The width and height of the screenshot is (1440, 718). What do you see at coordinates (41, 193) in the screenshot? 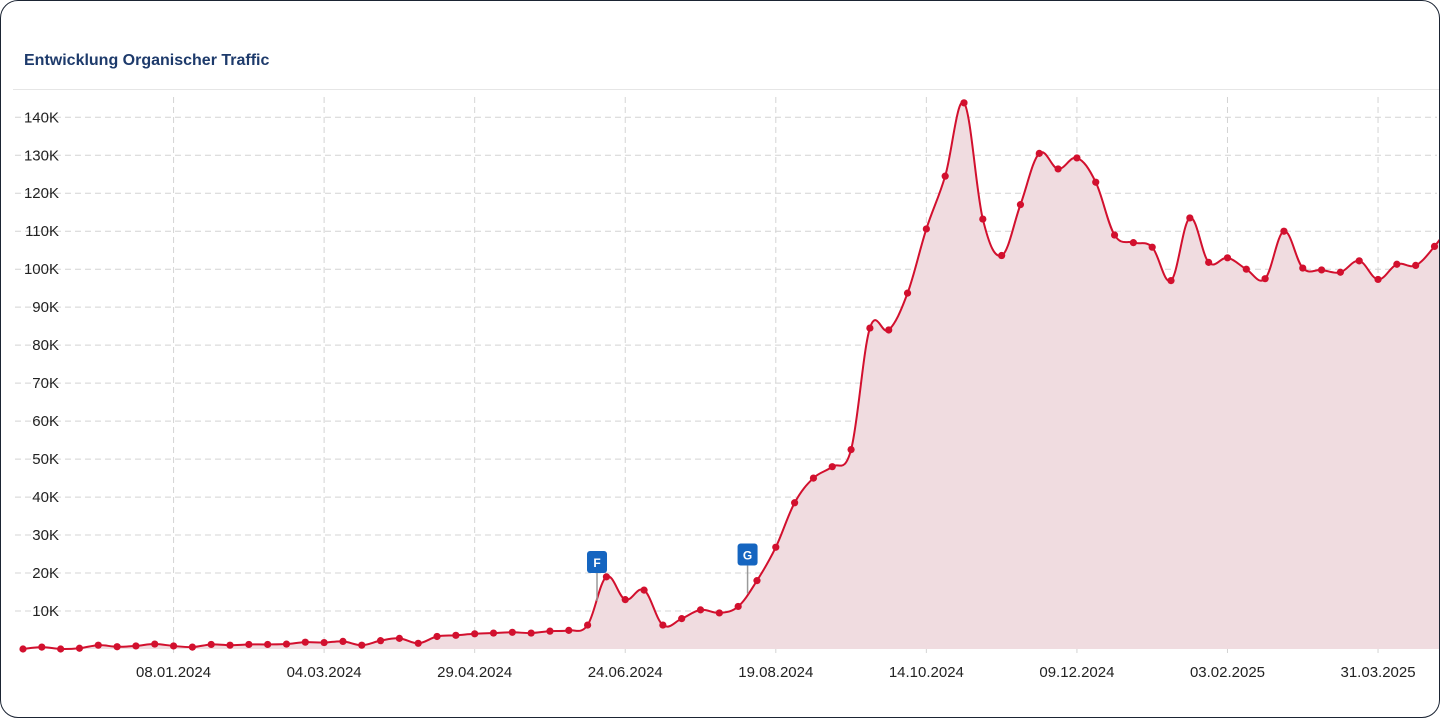
I see `y-tick-label: 120K` at bounding box center [41, 193].